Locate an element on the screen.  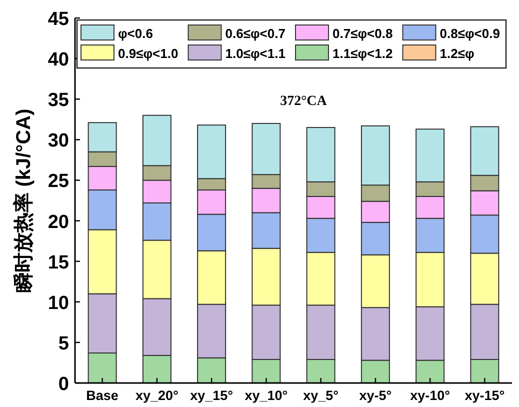
y-tick-label: 10 is located at coordinates (58, 303).